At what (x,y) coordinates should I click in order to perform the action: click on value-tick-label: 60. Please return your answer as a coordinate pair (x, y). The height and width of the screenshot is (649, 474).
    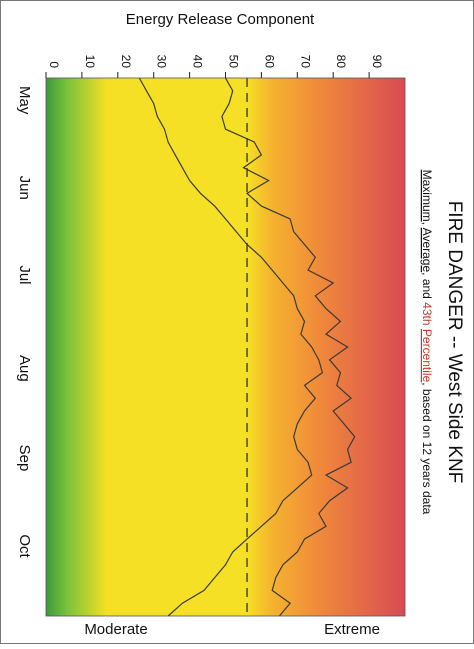
    Looking at the image, I should click on (269, 62).